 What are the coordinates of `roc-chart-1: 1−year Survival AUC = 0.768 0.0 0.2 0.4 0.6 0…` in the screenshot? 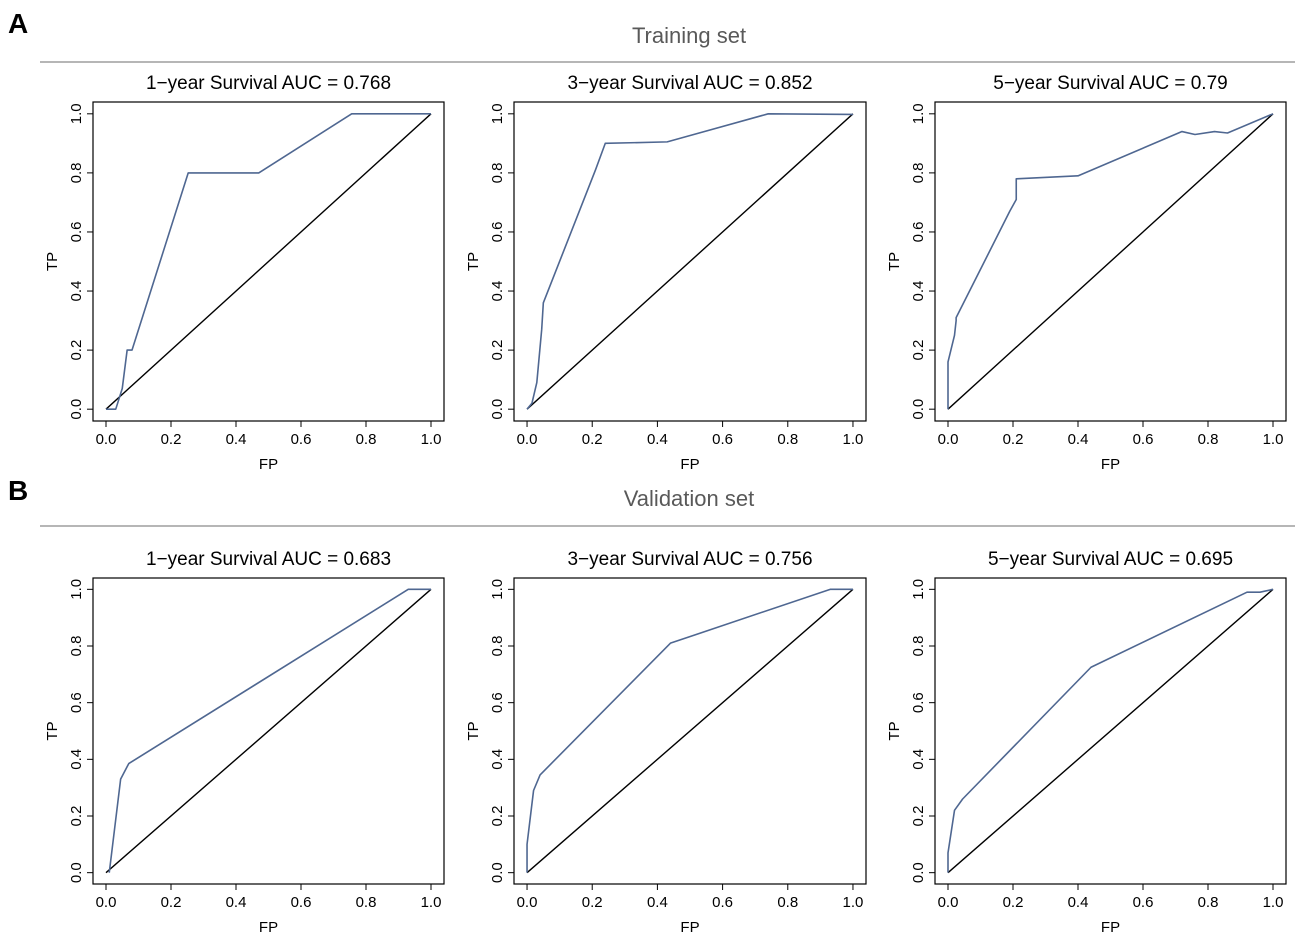 It's located at (244, 273).